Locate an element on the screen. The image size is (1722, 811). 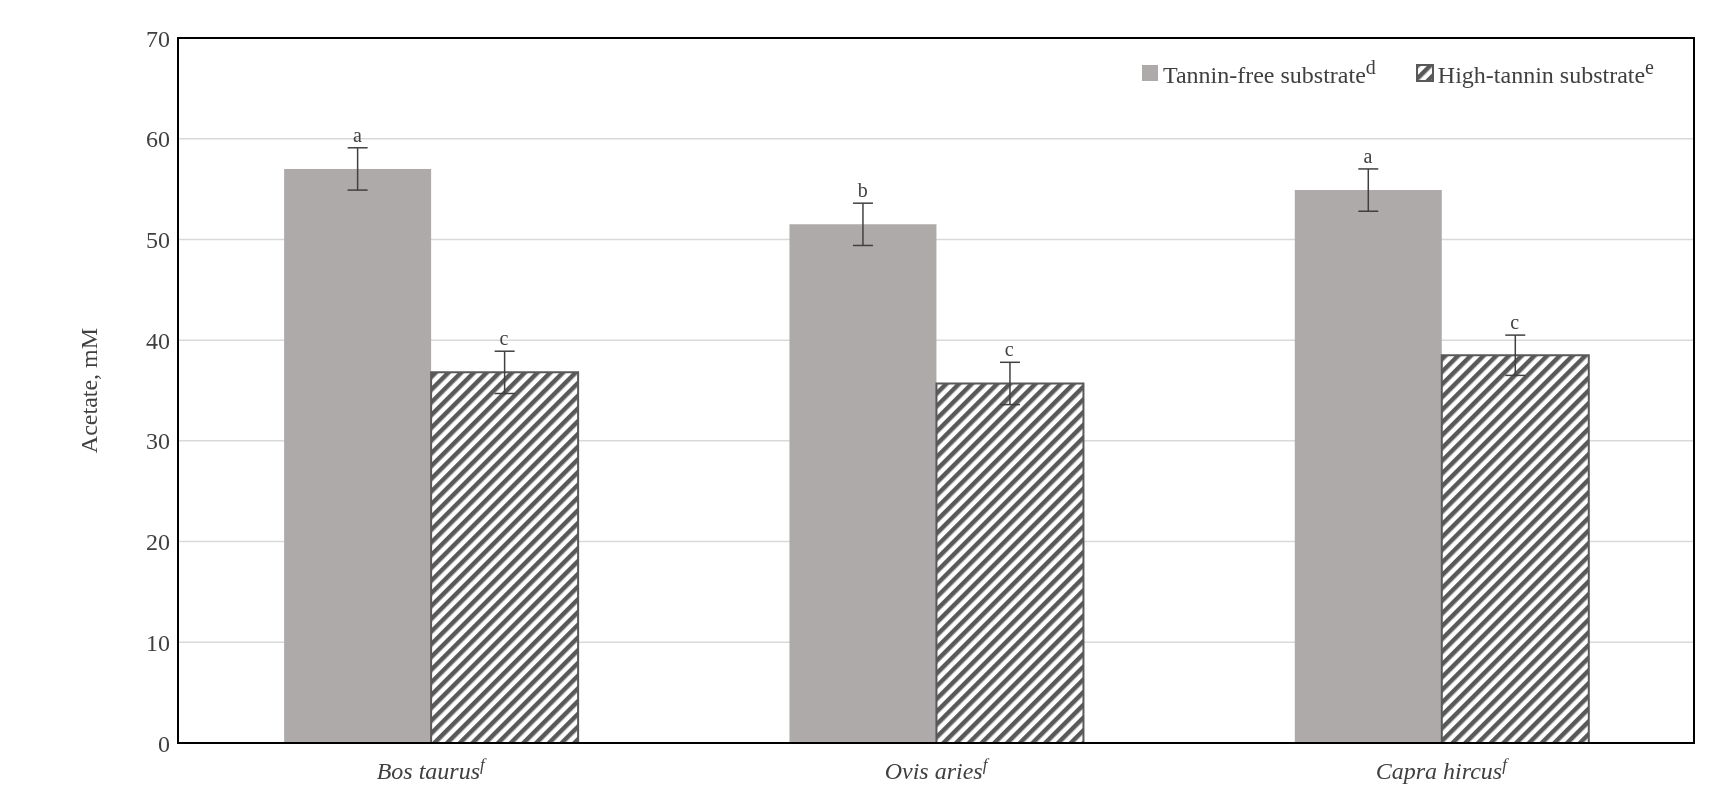
legend-label: High-tannin substrate$^{e}$ is located at coordinates (1545, 72).